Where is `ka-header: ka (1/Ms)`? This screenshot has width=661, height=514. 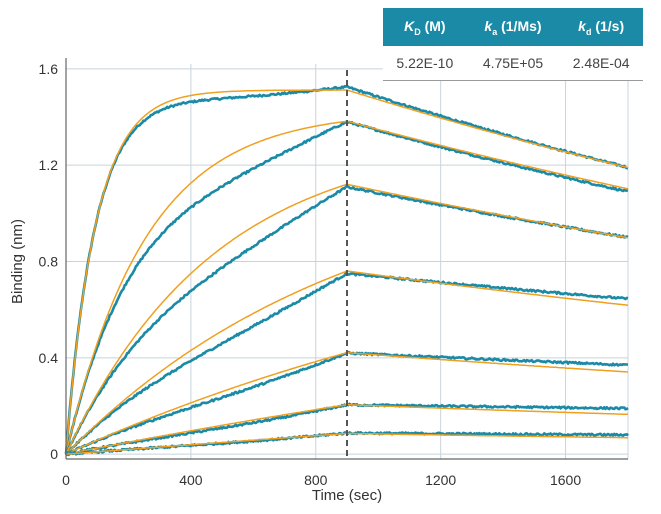 ka-header: ka (1/Ms) is located at coordinates (513, 27).